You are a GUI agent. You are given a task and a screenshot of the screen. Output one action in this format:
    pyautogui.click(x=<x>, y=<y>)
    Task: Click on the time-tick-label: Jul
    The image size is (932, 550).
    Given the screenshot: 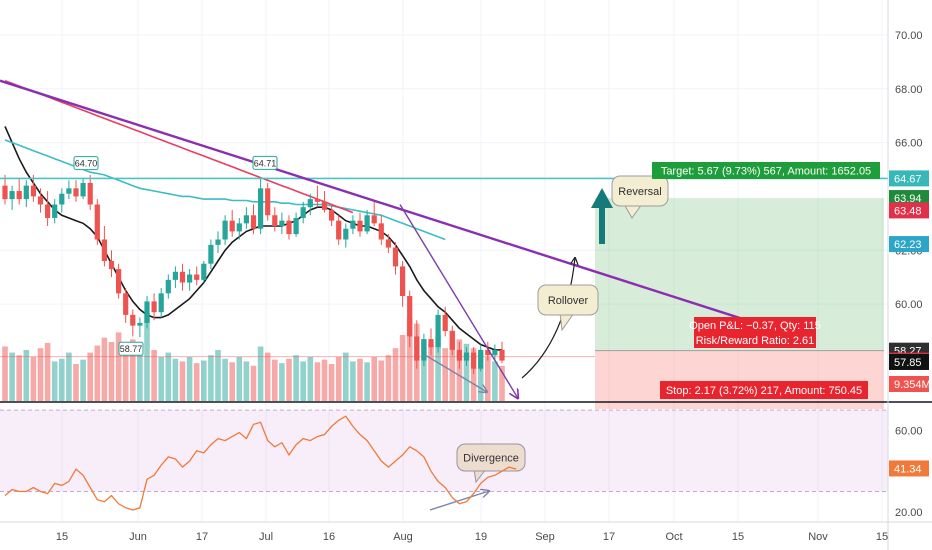 What is the action you would take?
    pyautogui.click(x=266, y=537)
    